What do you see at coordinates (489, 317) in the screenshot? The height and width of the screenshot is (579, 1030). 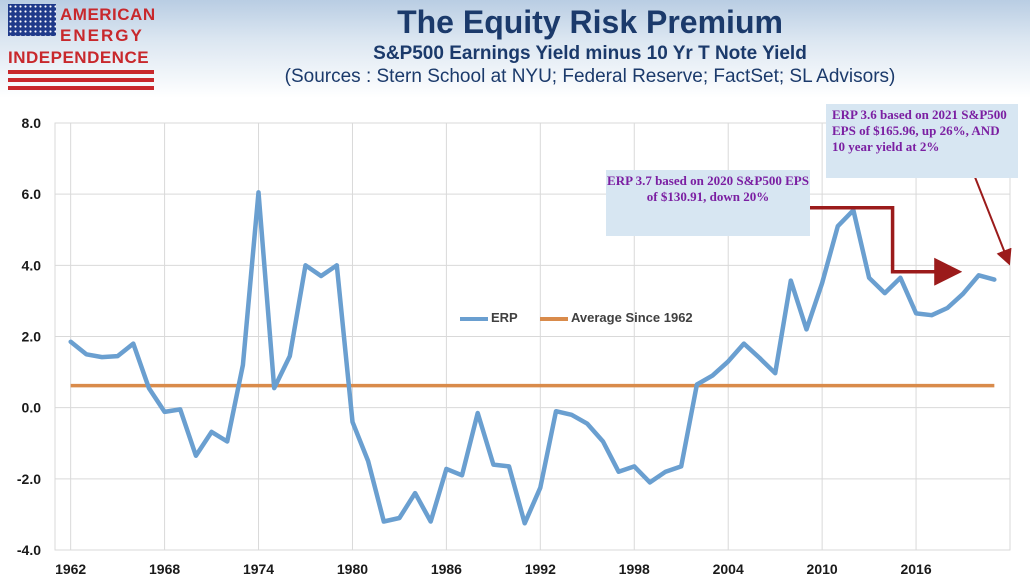 I see `legend-item-erp: ERP` at bounding box center [489, 317].